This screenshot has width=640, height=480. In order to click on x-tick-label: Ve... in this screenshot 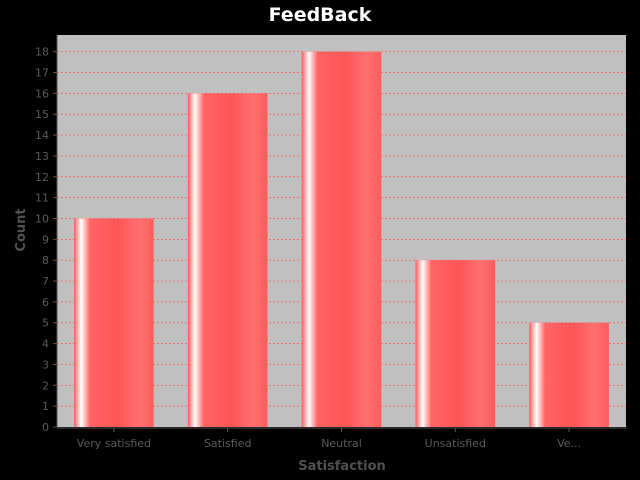, I will do `click(569, 443)`.